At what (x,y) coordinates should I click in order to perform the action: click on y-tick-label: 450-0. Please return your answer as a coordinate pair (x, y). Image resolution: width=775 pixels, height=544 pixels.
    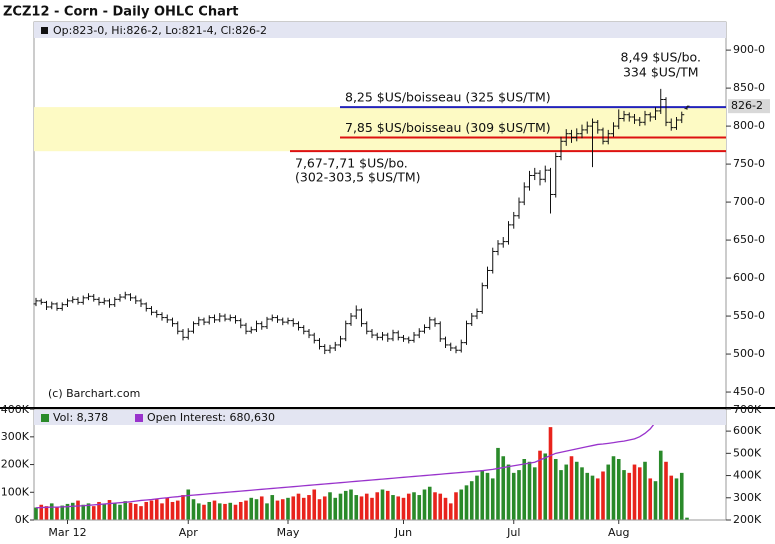
    Looking at the image, I should click on (749, 391).